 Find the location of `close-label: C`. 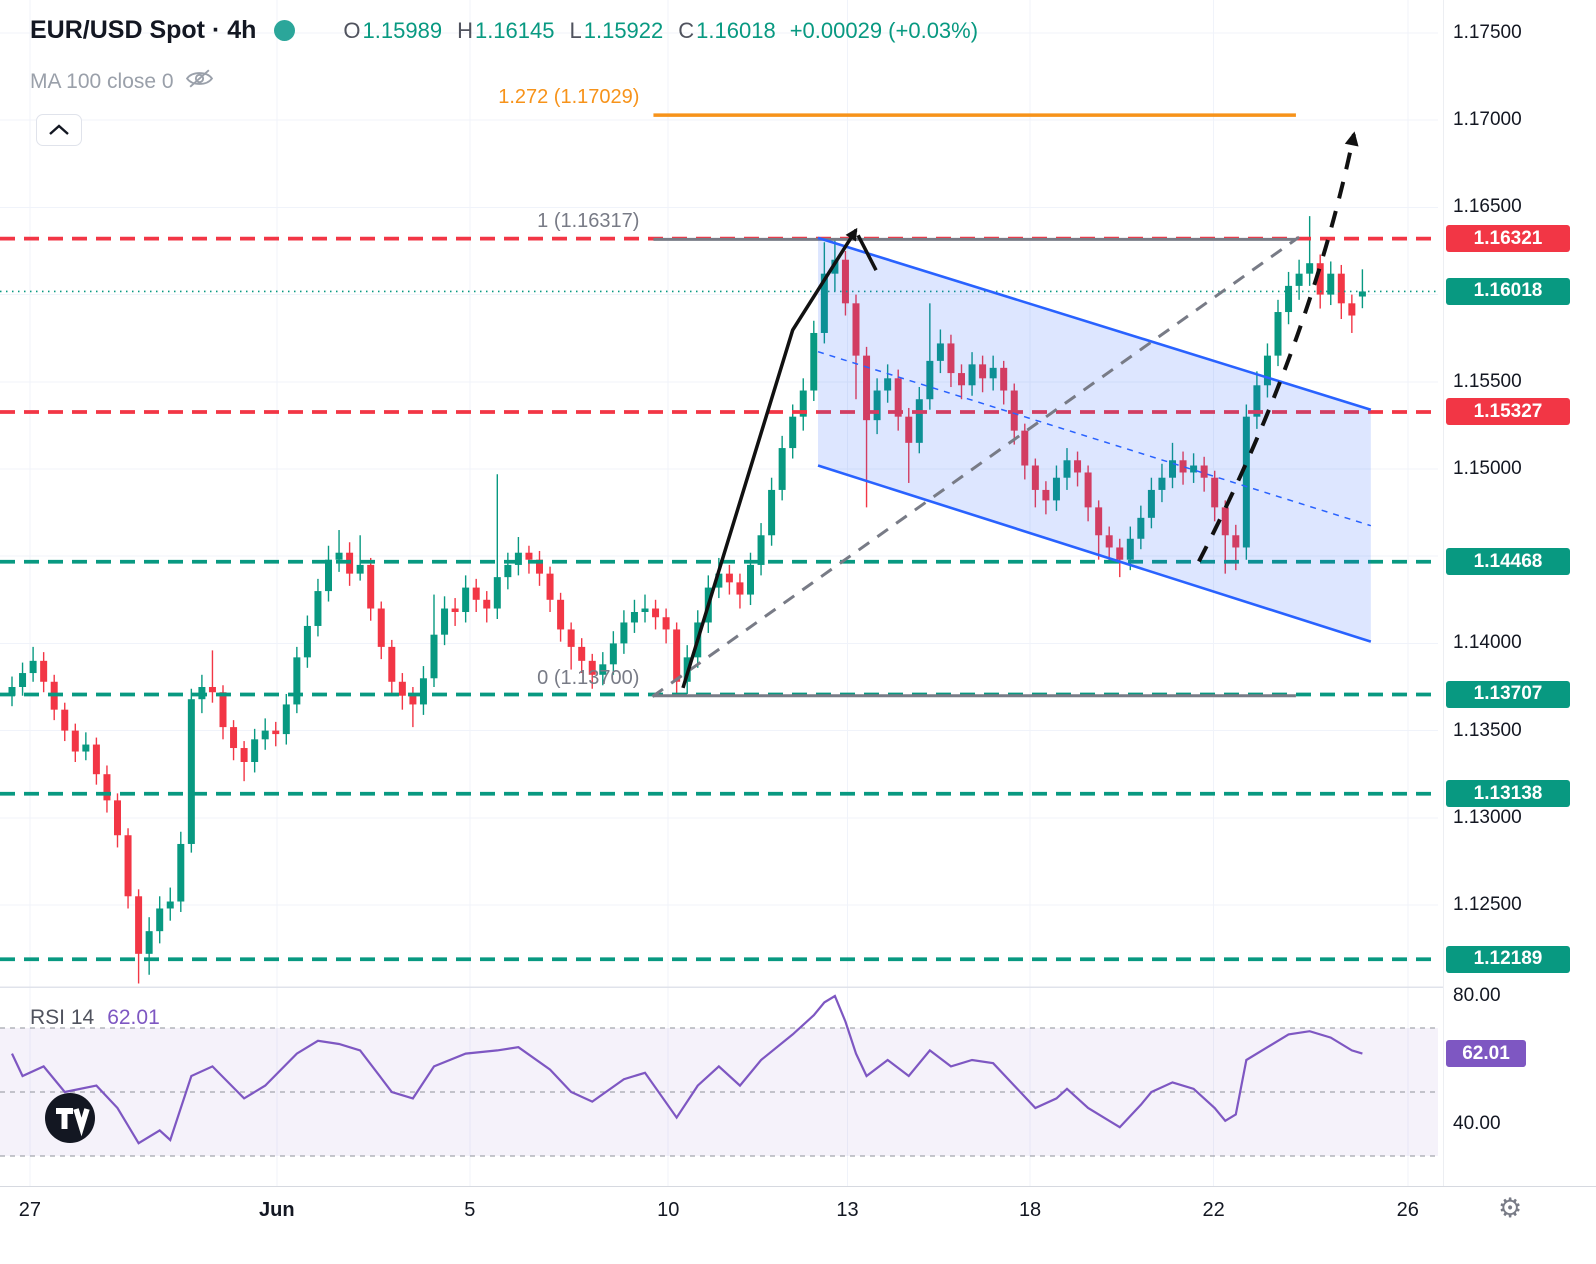

close-label: C is located at coordinates (686, 30).